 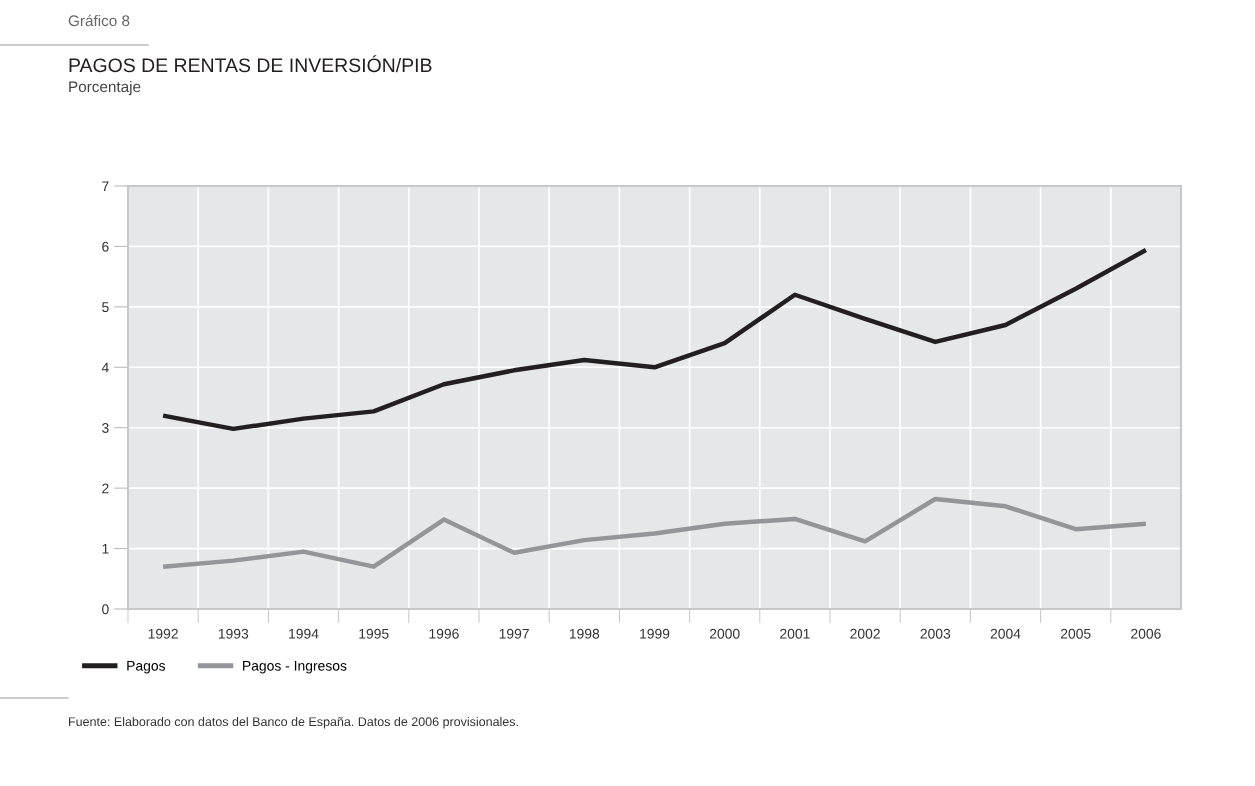 I want to click on x-tick-label: 2004, so click(x=1005, y=633).